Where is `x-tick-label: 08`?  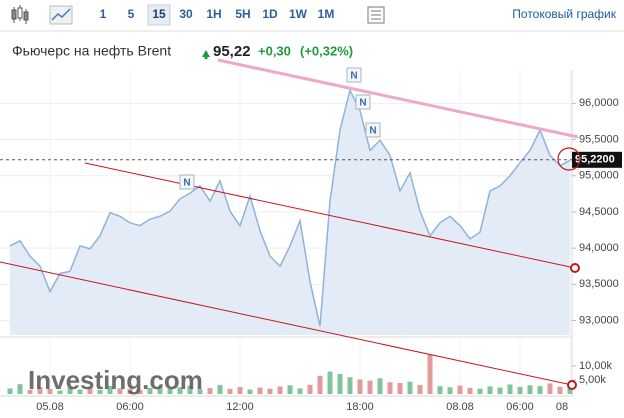 x-tick-label: 08 is located at coordinates (562, 407).